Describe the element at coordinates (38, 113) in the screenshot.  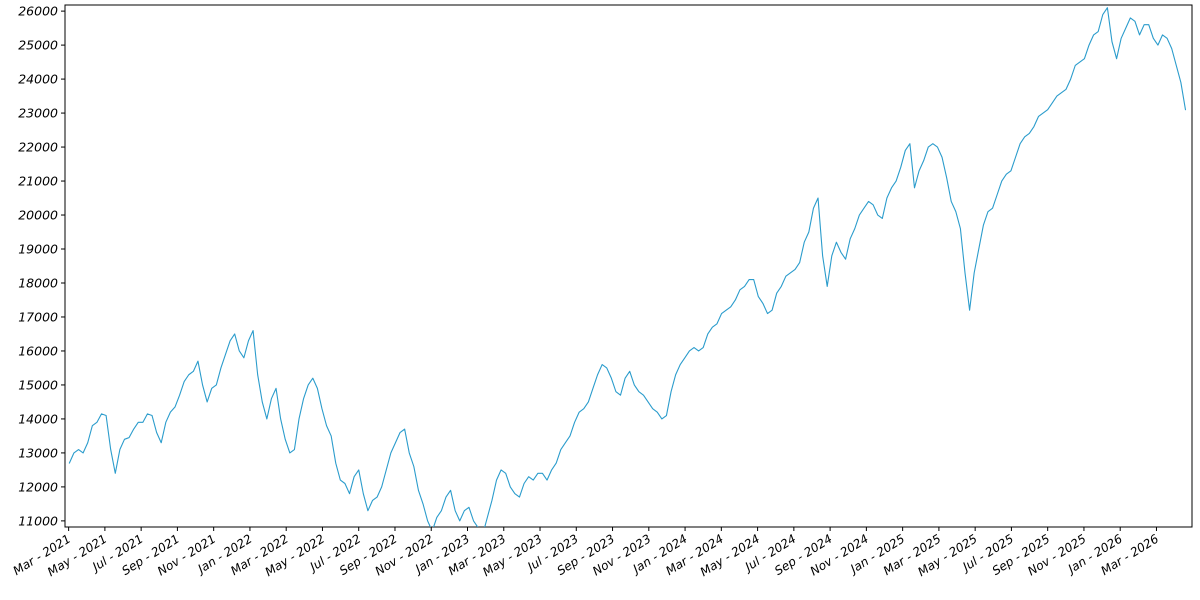
I see `y-tick-label: 23000` at that location.